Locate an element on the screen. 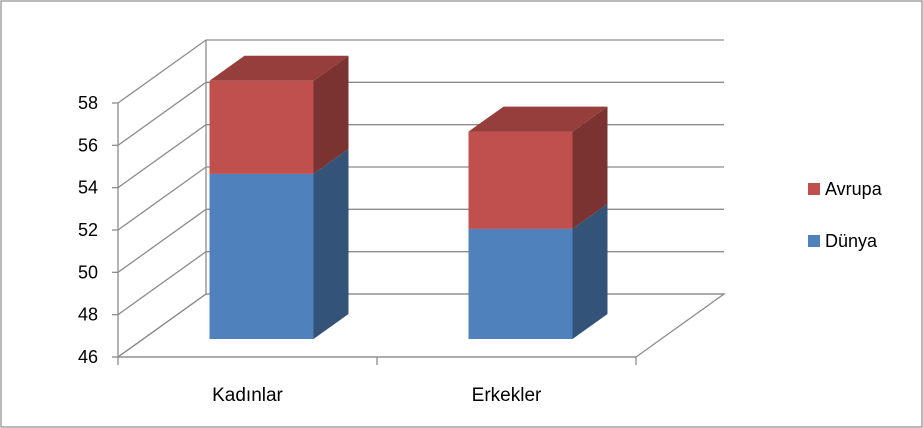  y-tick-label: 54 is located at coordinates (88, 188).